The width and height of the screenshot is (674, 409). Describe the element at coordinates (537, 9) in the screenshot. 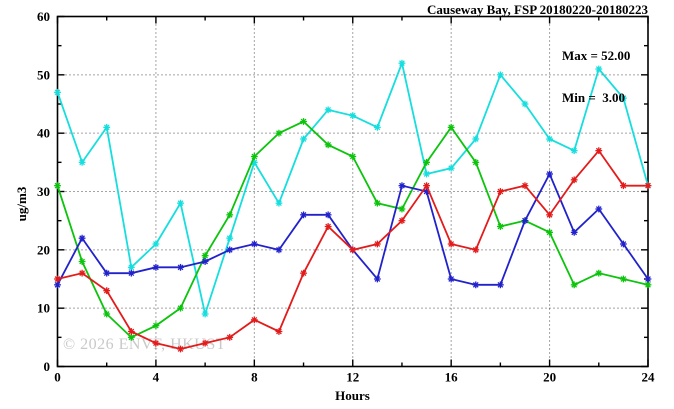

I see `chart-title: Causeway Bay, FSP 20180220-20180223` at that location.